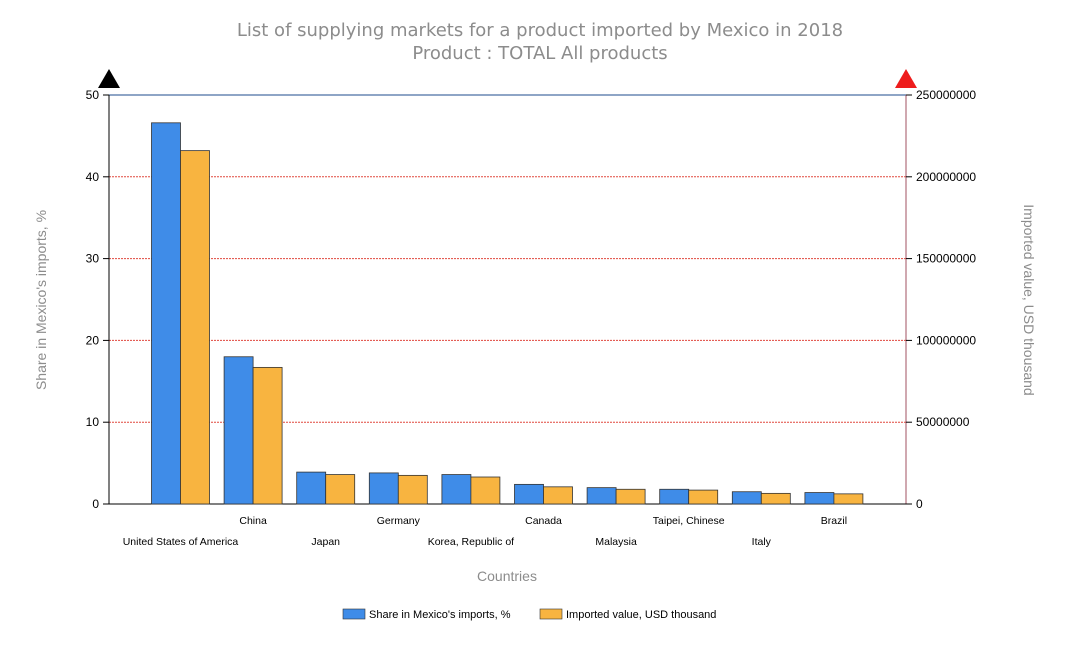 This screenshot has height=647, width=1080. Describe the element at coordinates (539, 53) in the screenshot. I see `chart-subtitle: Product : TOTAL All products` at that location.